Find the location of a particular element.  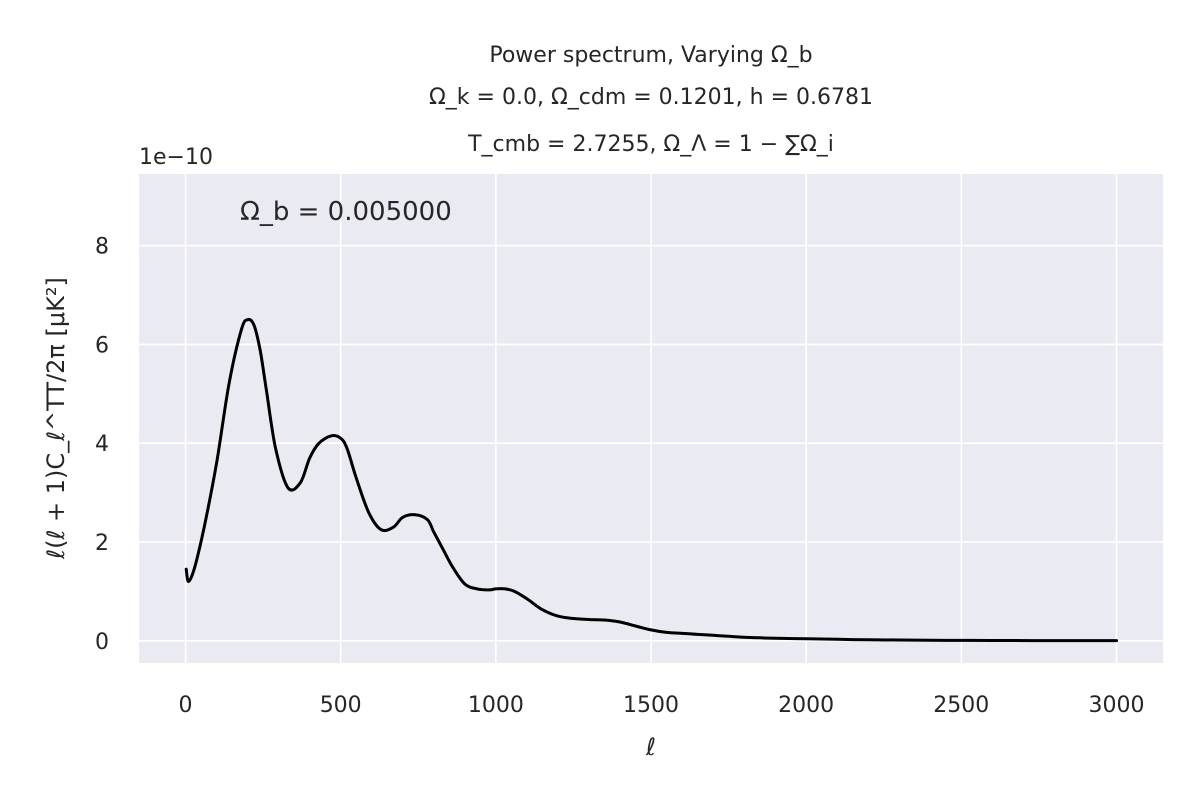

x-tick-label: 2000 is located at coordinates (806, 705).